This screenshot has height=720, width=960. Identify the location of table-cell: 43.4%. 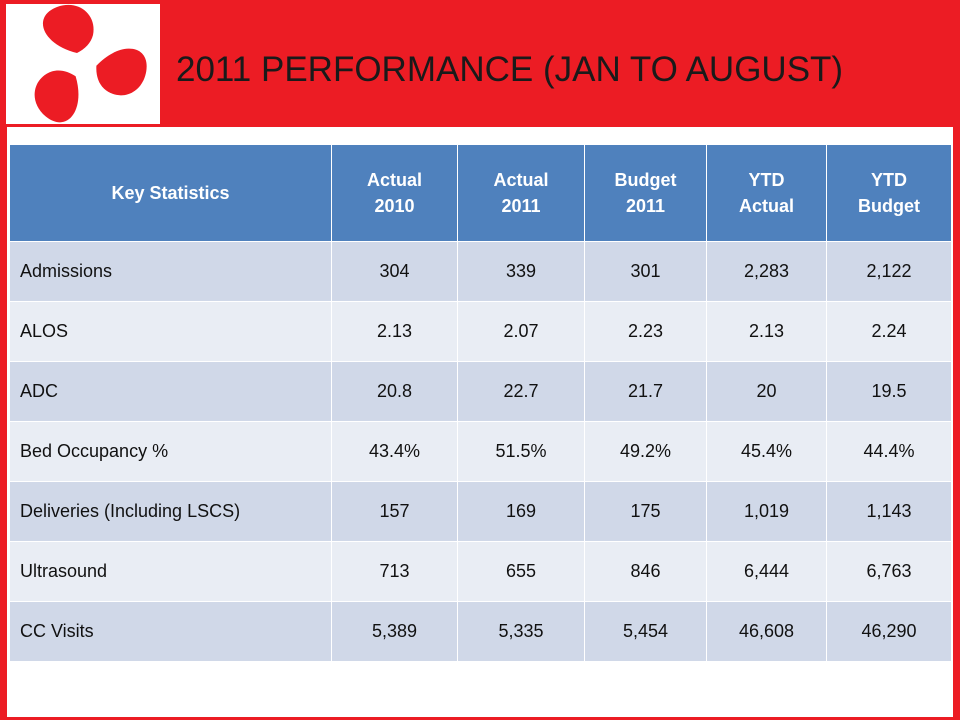
(394, 451).